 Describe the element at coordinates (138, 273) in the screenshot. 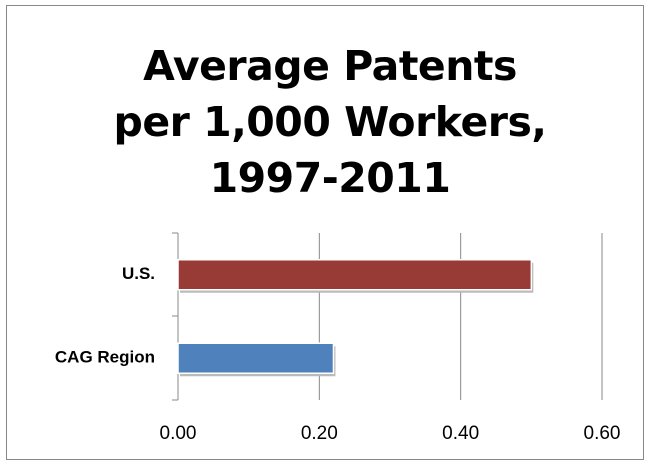

I see `y-tick-label: U.S.` at that location.